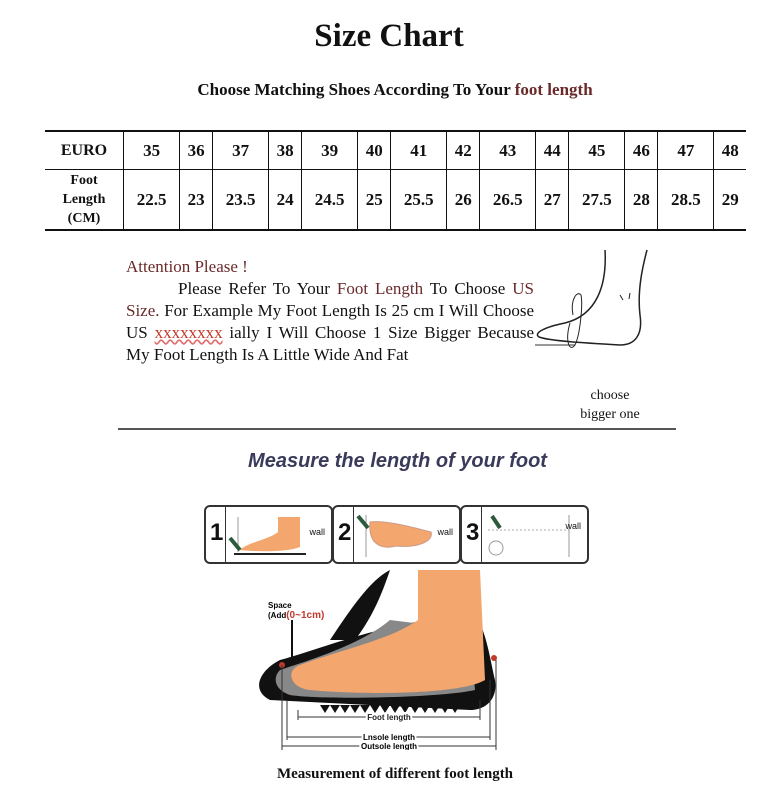 The image size is (778, 802). Describe the element at coordinates (463, 200) in the screenshot. I see `foot-length-cell: 26` at that location.